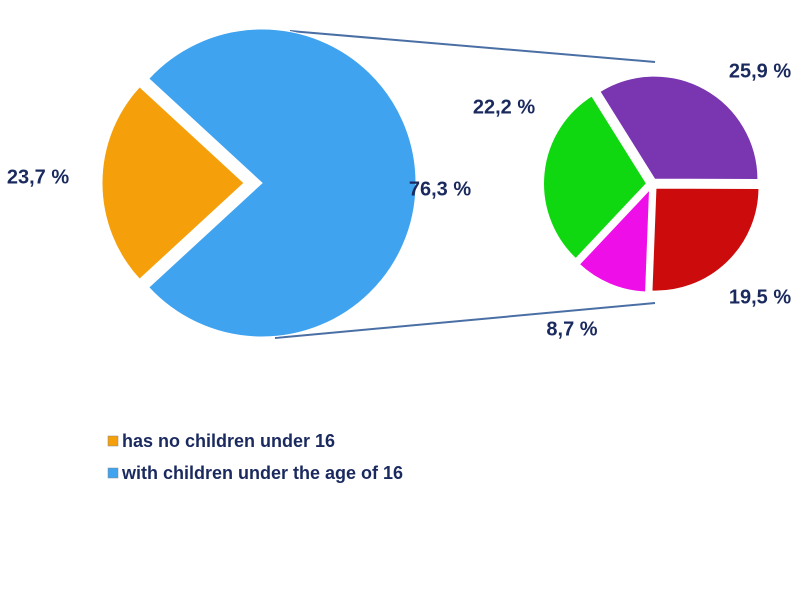 The width and height of the screenshot is (799, 600). What do you see at coordinates (228, 441) in the screenshot?
I see `legend-label: has no children under 16` at bounding box center [228, 441].